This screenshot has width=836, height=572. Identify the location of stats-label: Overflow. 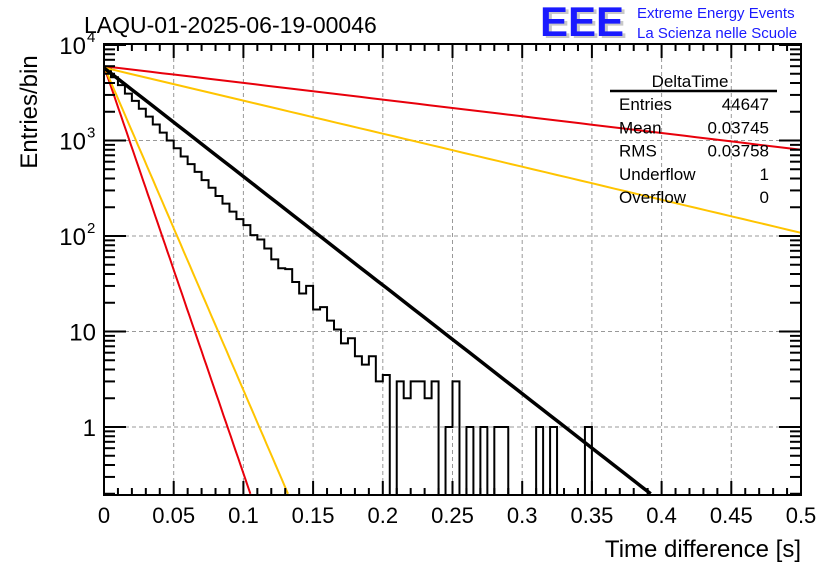
(653, 197).